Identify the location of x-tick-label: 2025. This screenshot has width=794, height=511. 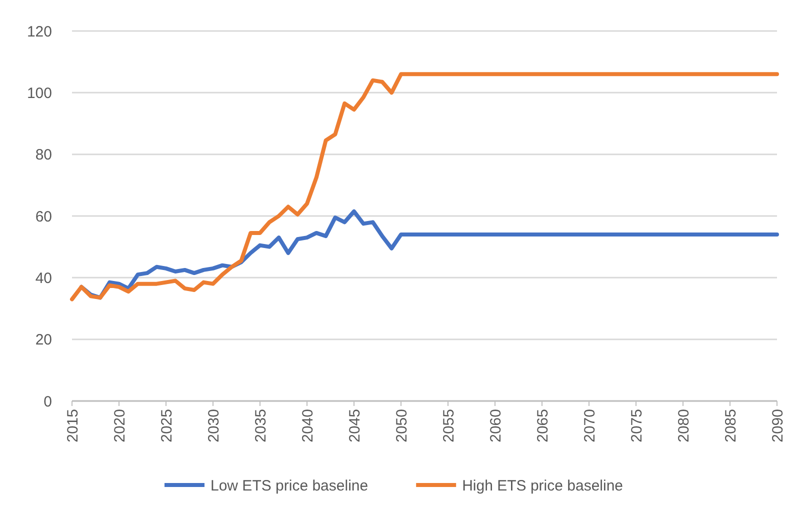
(167, 425).